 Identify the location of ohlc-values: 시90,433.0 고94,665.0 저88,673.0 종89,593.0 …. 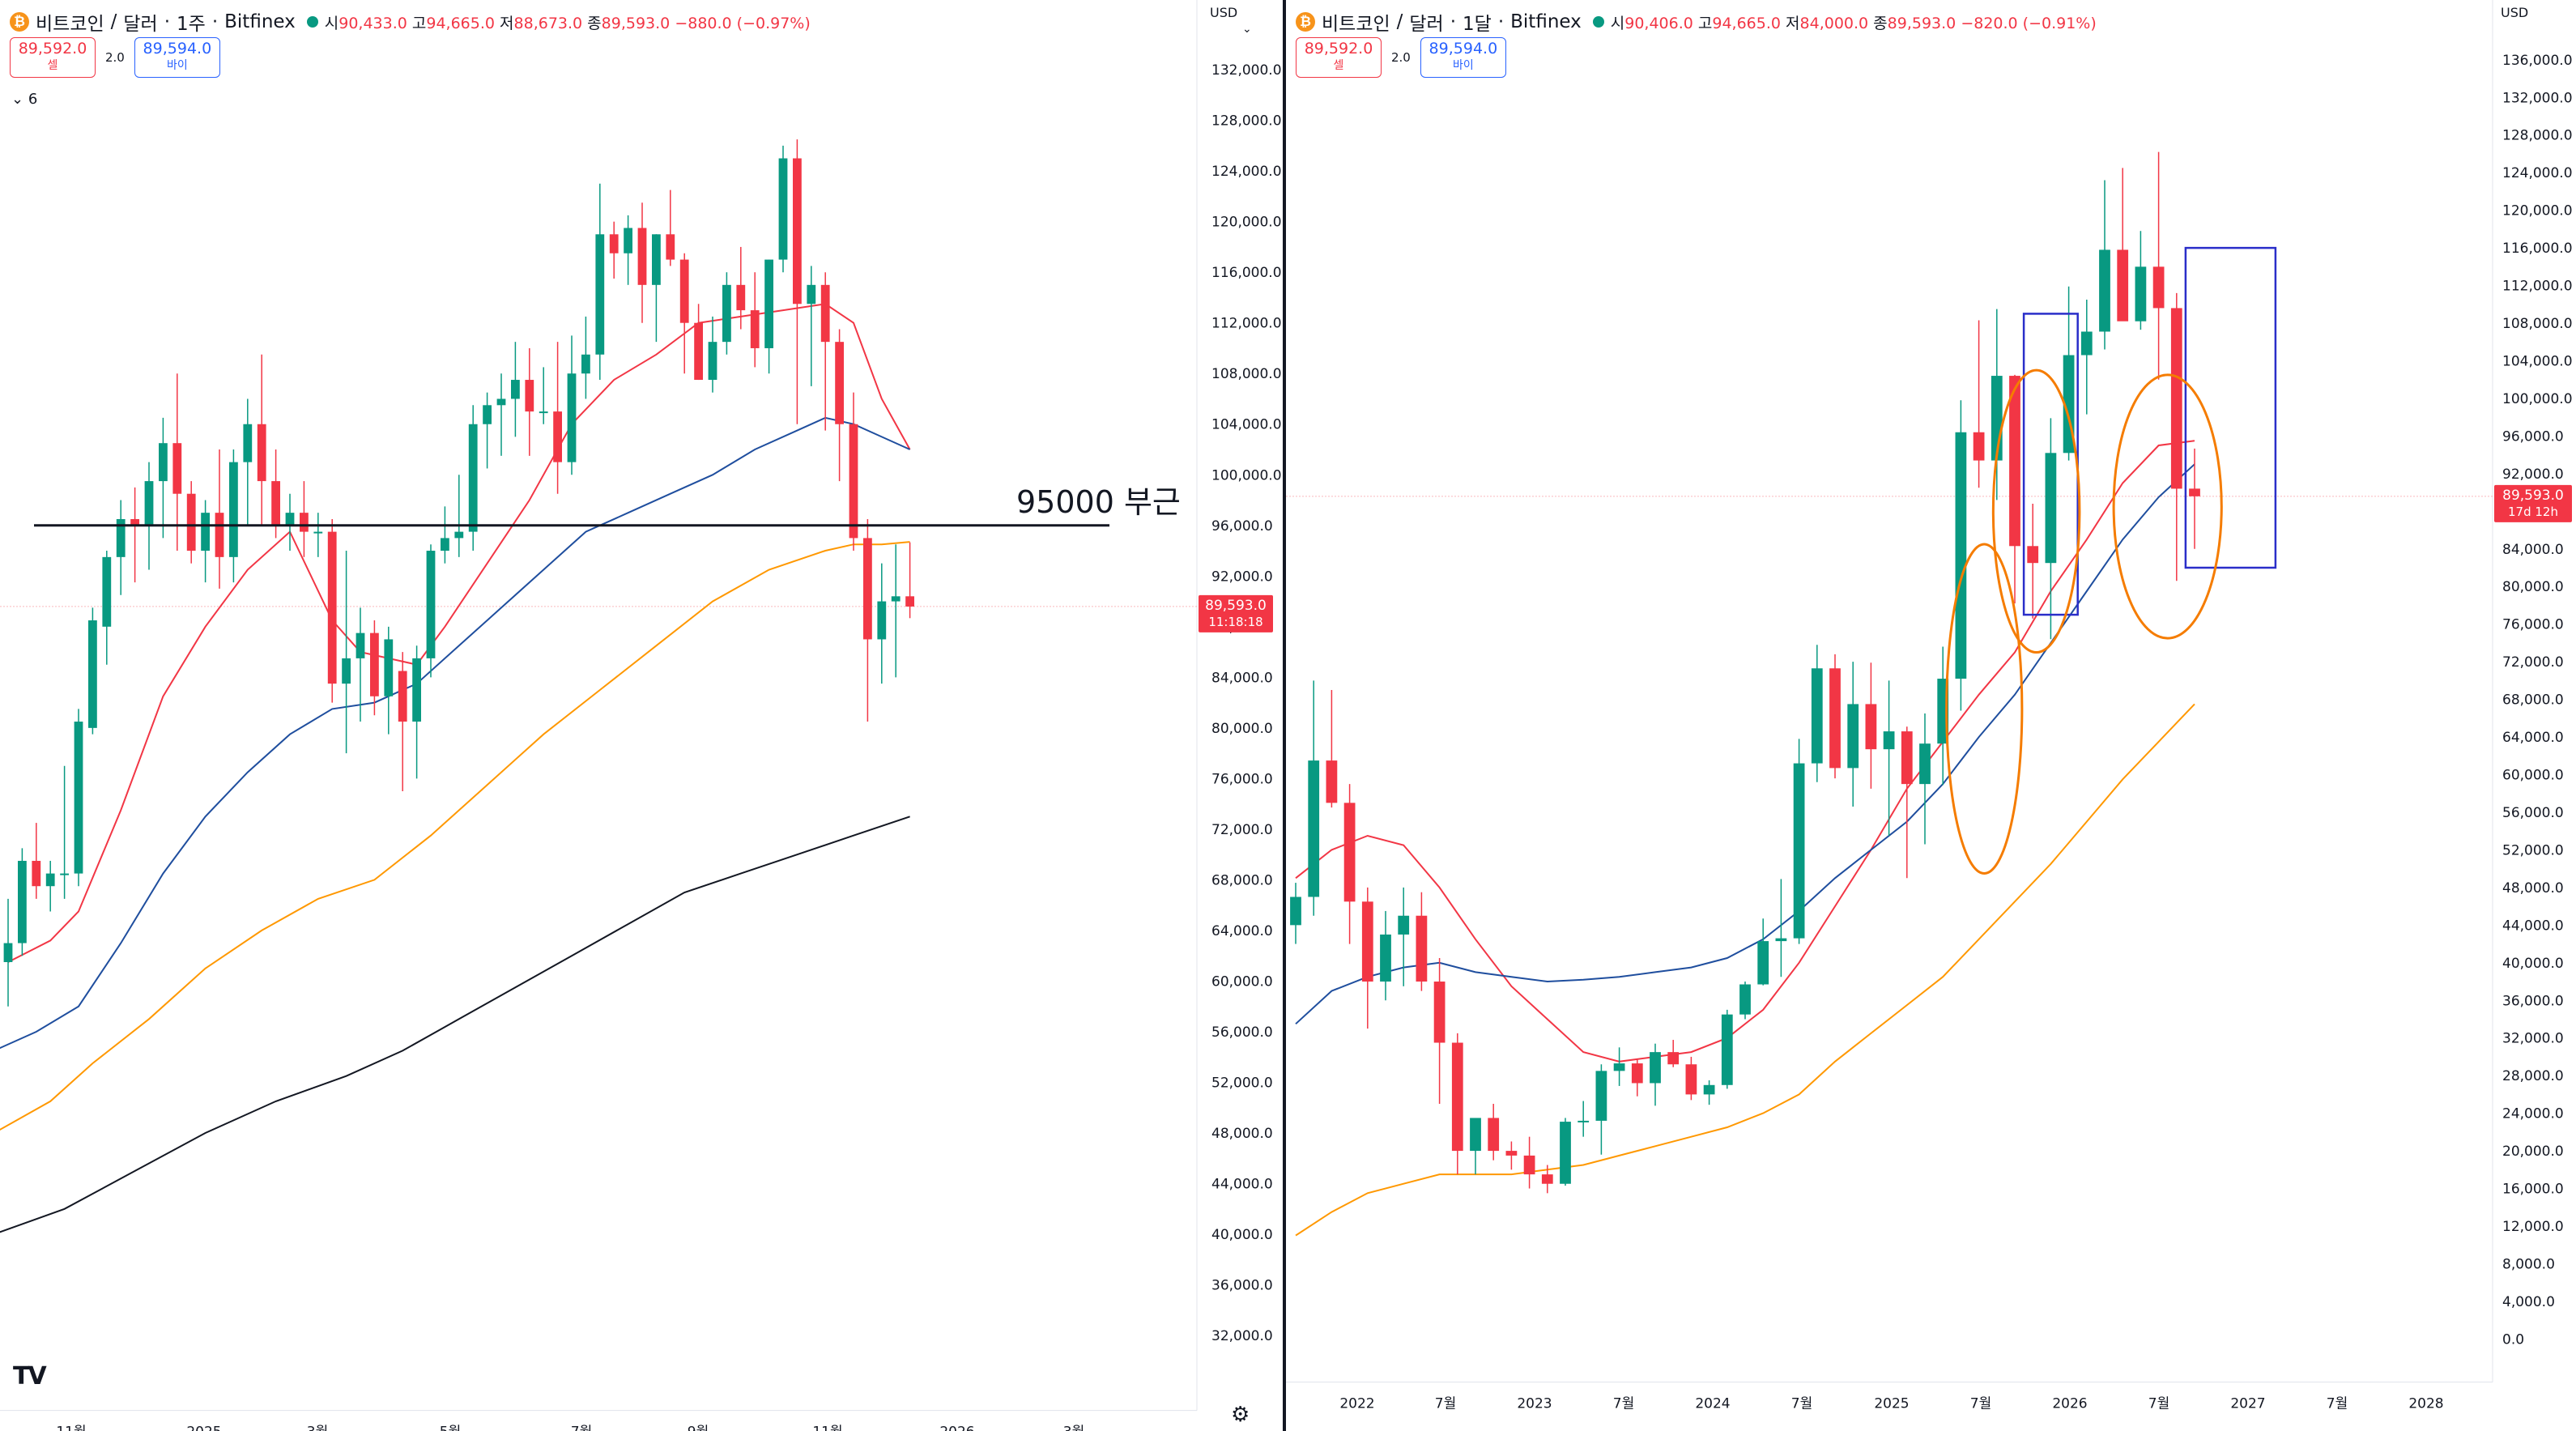
(567, 23).